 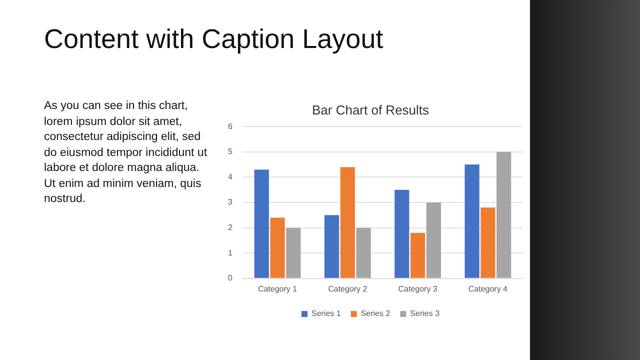 I want to click on y-tick-label: 5, so click(x=230, y=151).